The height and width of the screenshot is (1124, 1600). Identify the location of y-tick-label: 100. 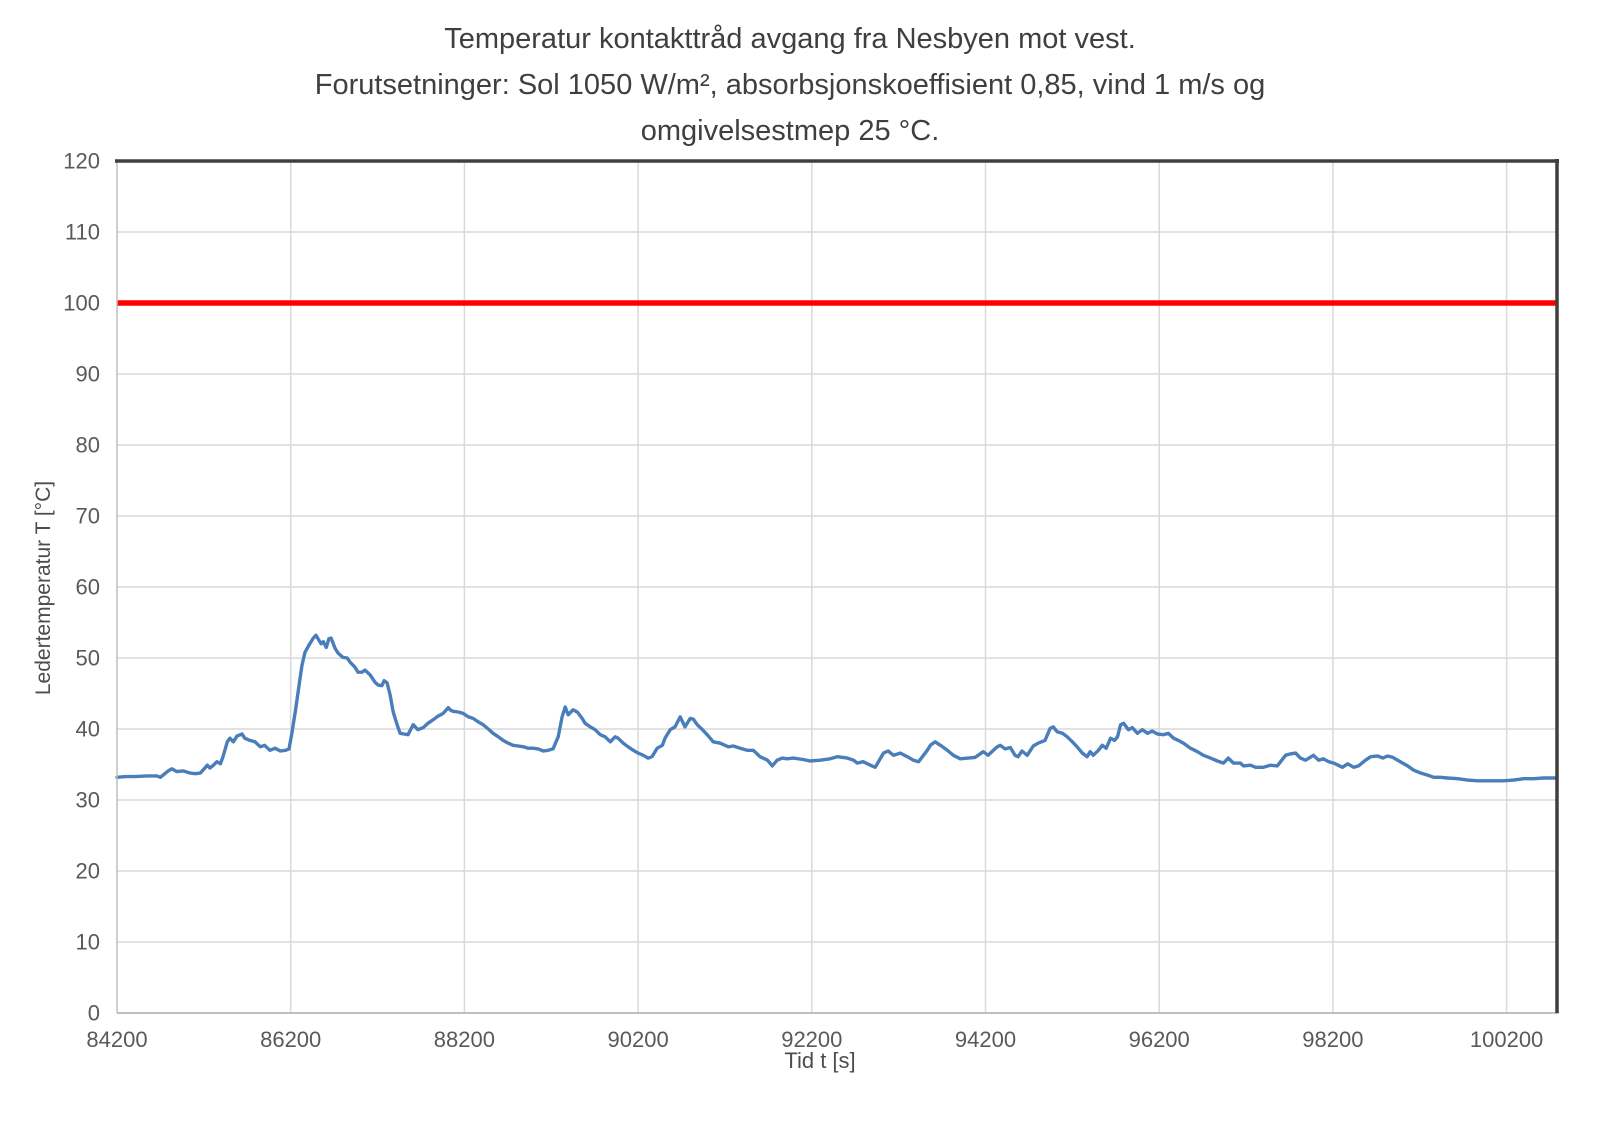
(81, 303).